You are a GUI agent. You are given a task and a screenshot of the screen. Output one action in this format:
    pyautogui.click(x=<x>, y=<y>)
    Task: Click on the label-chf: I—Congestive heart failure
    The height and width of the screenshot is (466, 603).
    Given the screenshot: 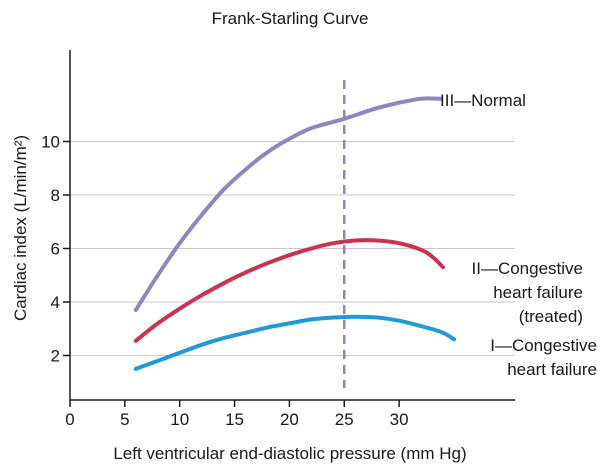 What is the action you would take?
    pyautogui.click(x=543, y=357)
    